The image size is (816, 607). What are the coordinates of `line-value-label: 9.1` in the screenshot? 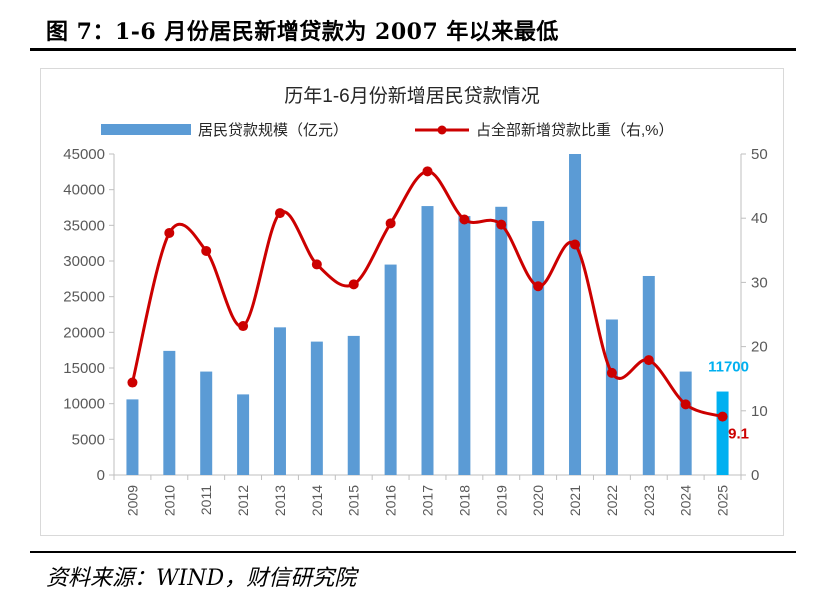 It's located at (738, 434).